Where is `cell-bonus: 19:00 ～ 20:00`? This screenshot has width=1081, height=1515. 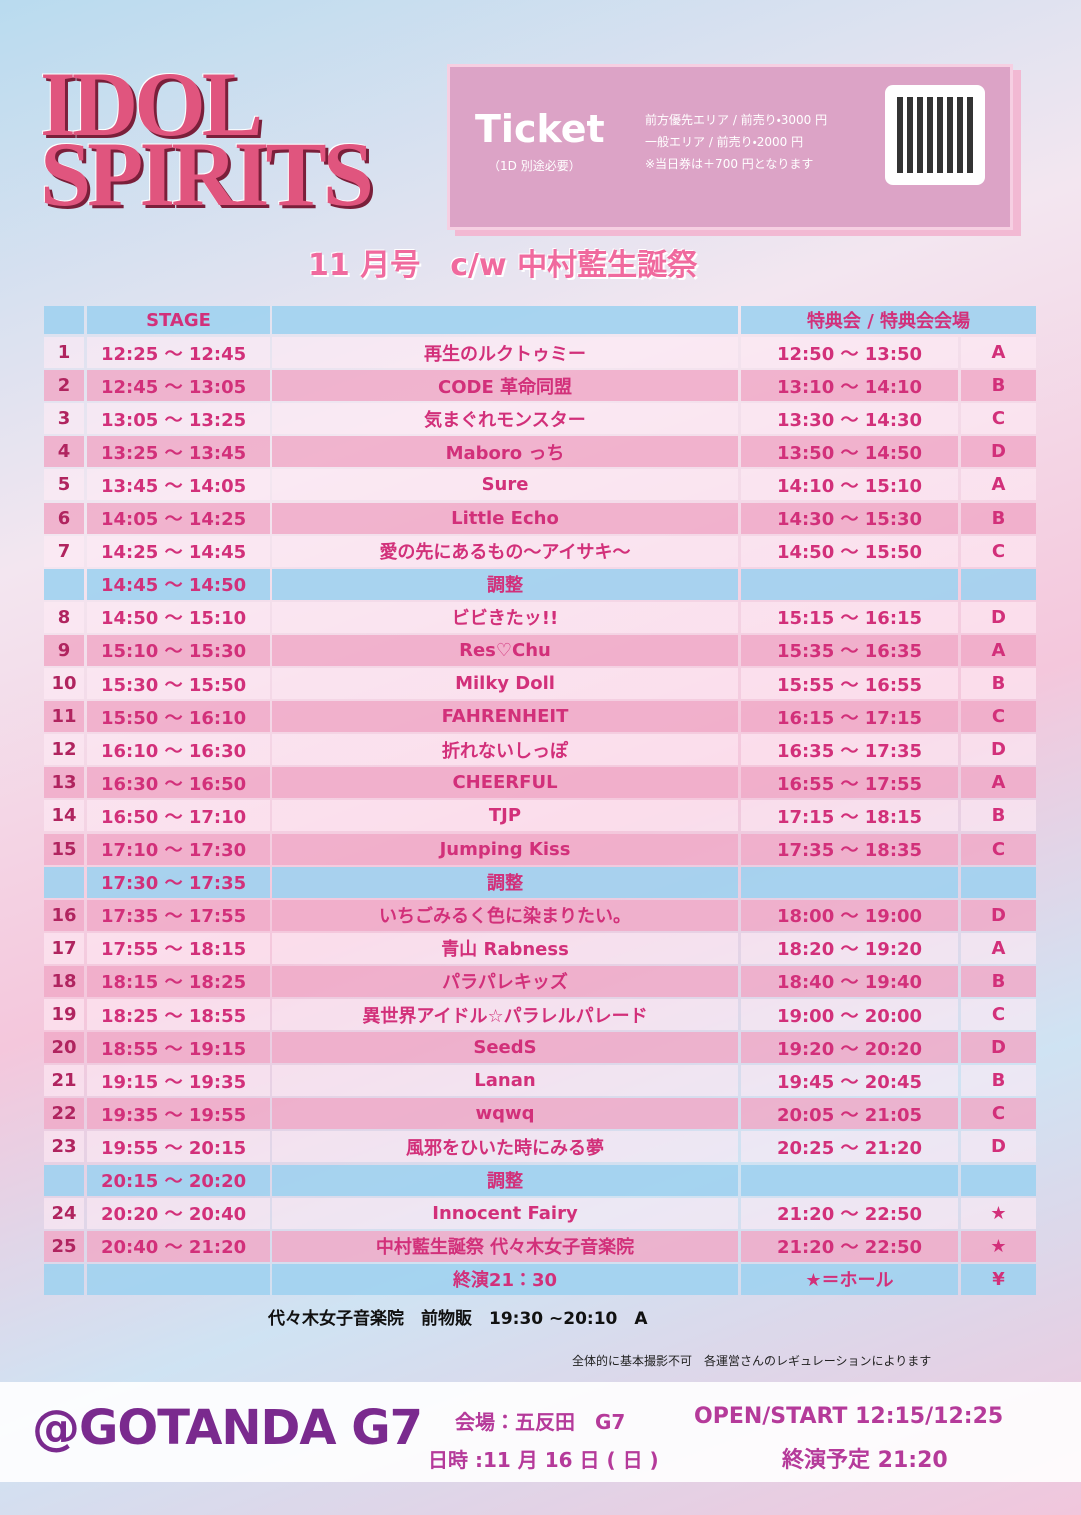
cell-bonus: 19:00 ～ 20:00 is located at coordinates (849, 1015).